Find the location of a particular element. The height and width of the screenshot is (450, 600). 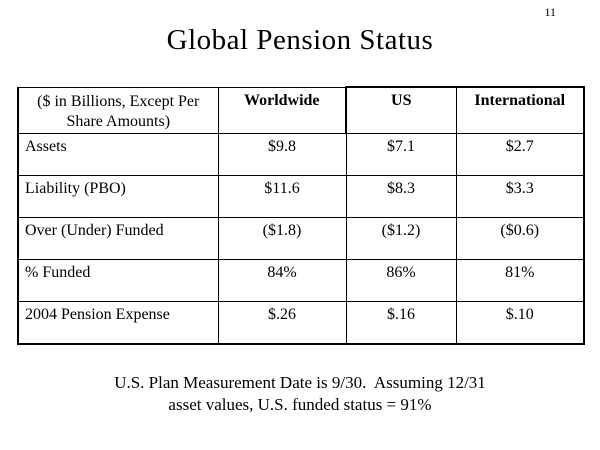

table-row: % Funded 84% 86% 81% is located at coordinates (301, 281).